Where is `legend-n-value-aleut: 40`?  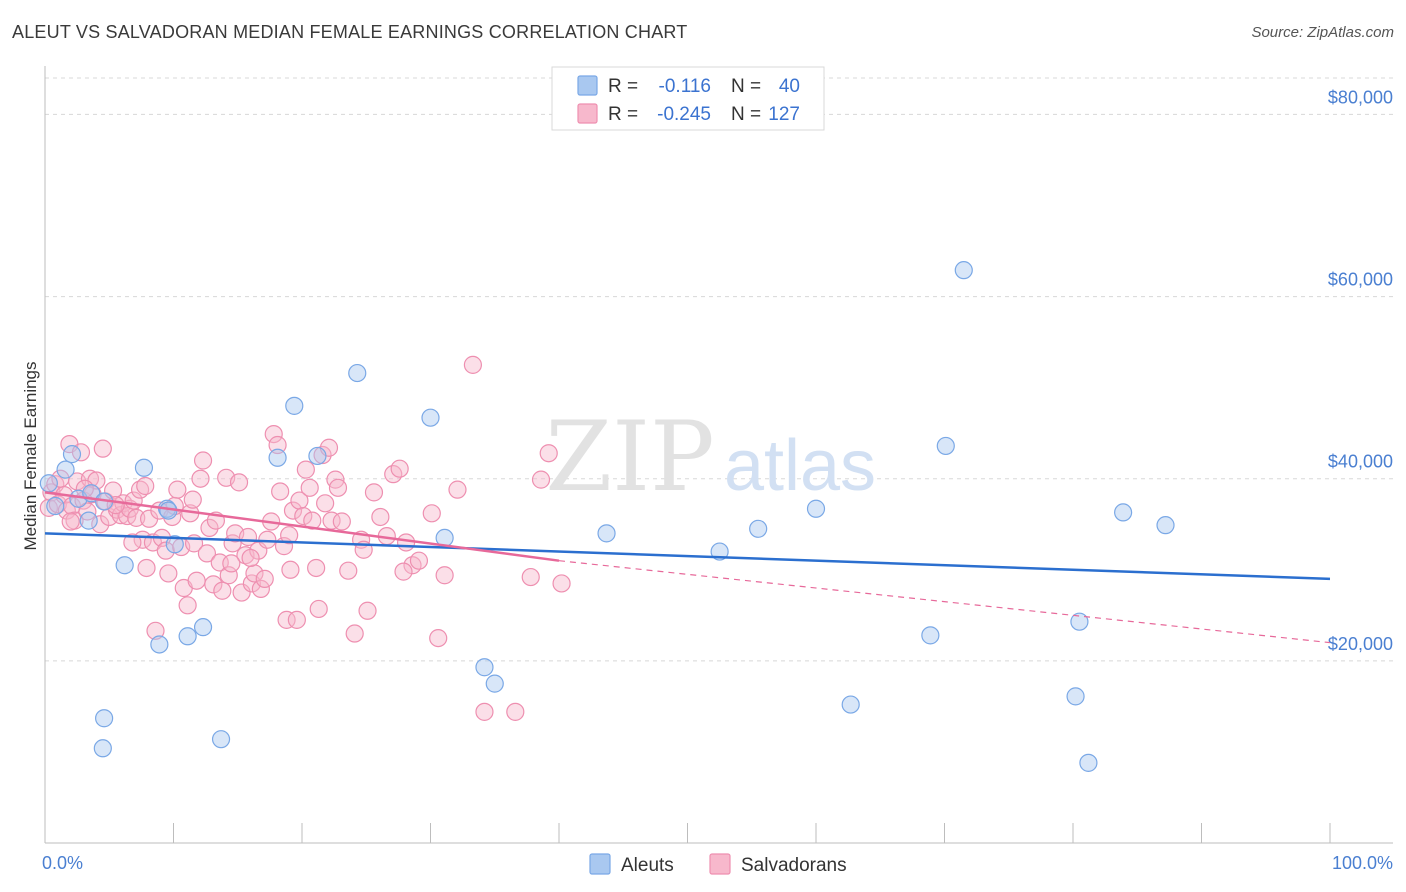 legend-n-value-aleut: 40 is located at coordinates (789, 86).